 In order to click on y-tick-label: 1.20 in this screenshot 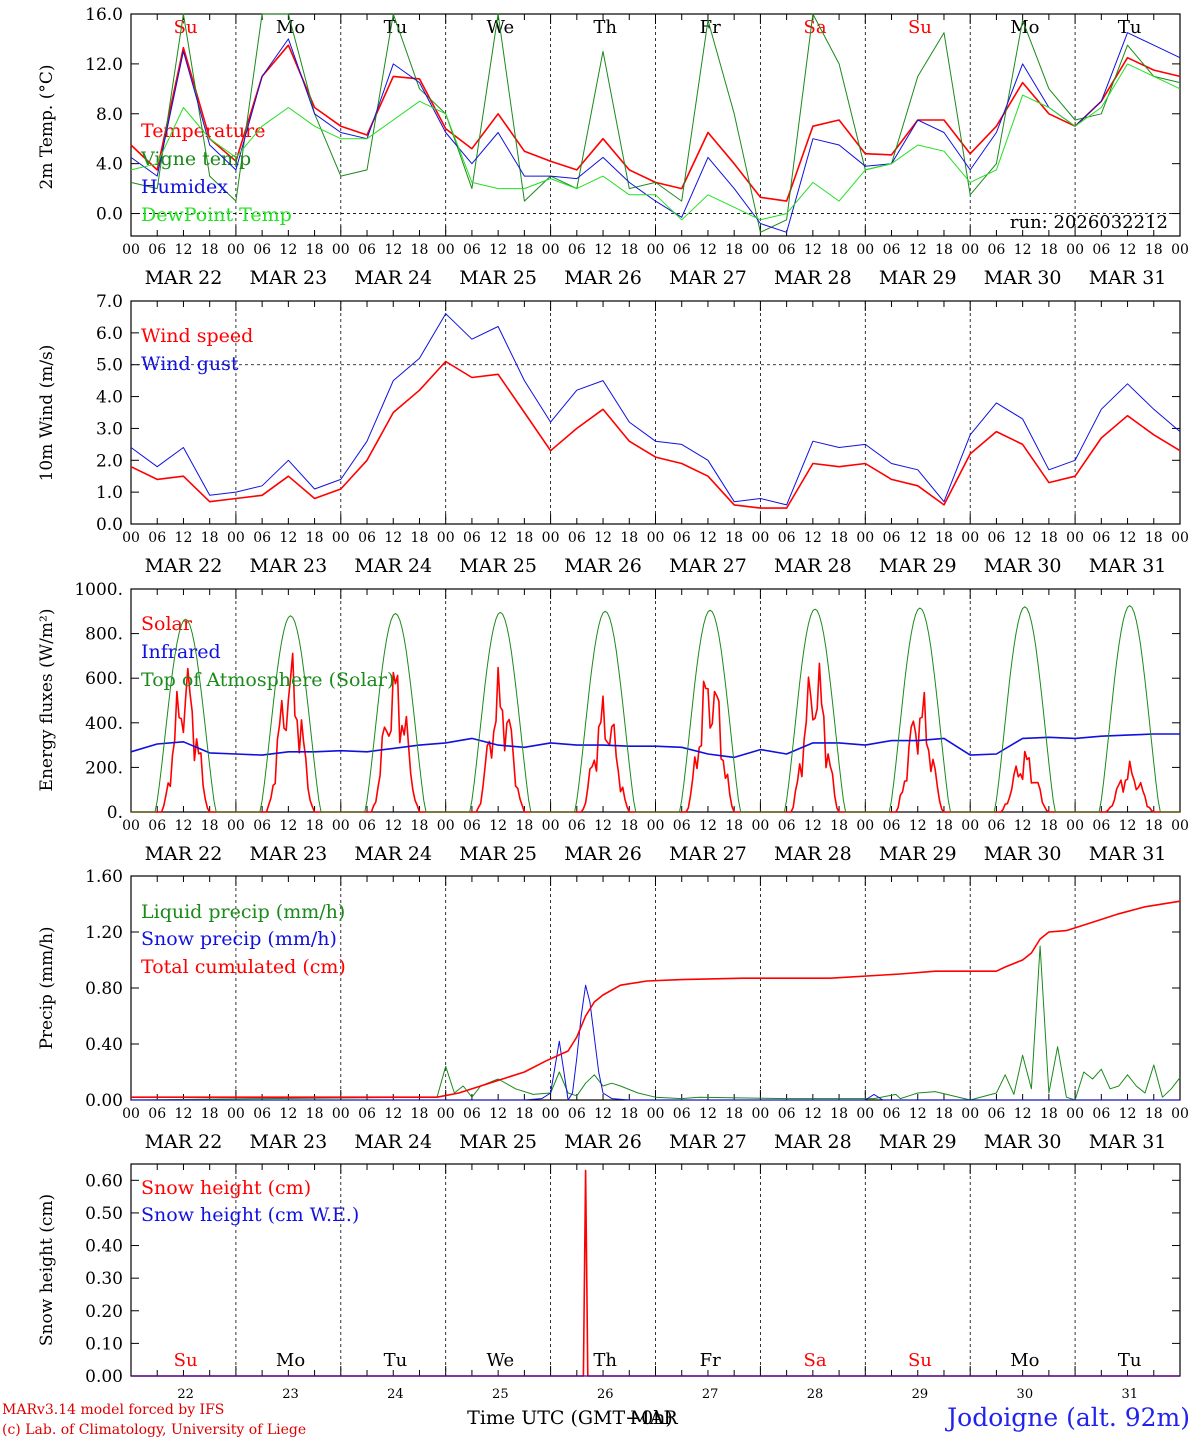, I will do `click(104, 933)`.